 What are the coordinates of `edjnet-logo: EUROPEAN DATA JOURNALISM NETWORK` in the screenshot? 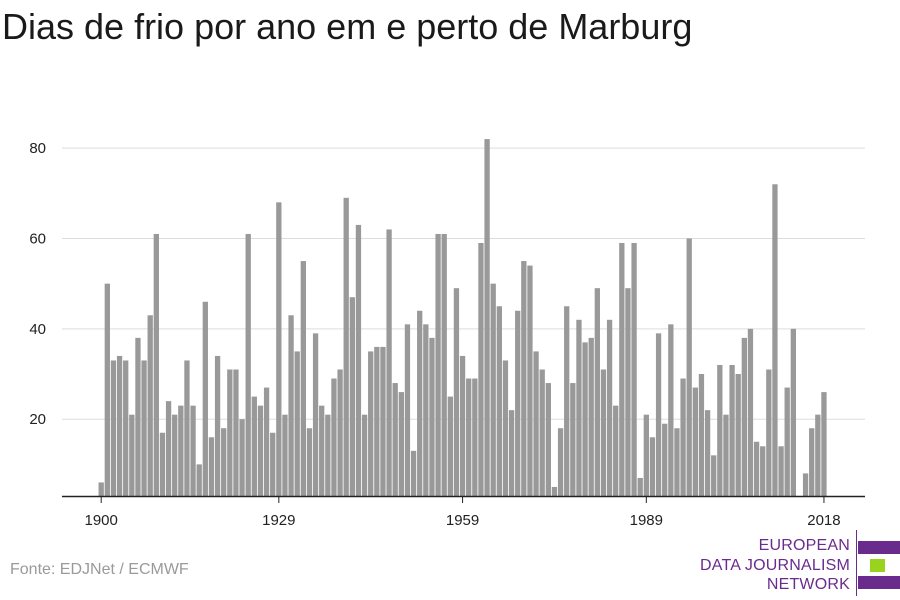 It's located at (800, 563).